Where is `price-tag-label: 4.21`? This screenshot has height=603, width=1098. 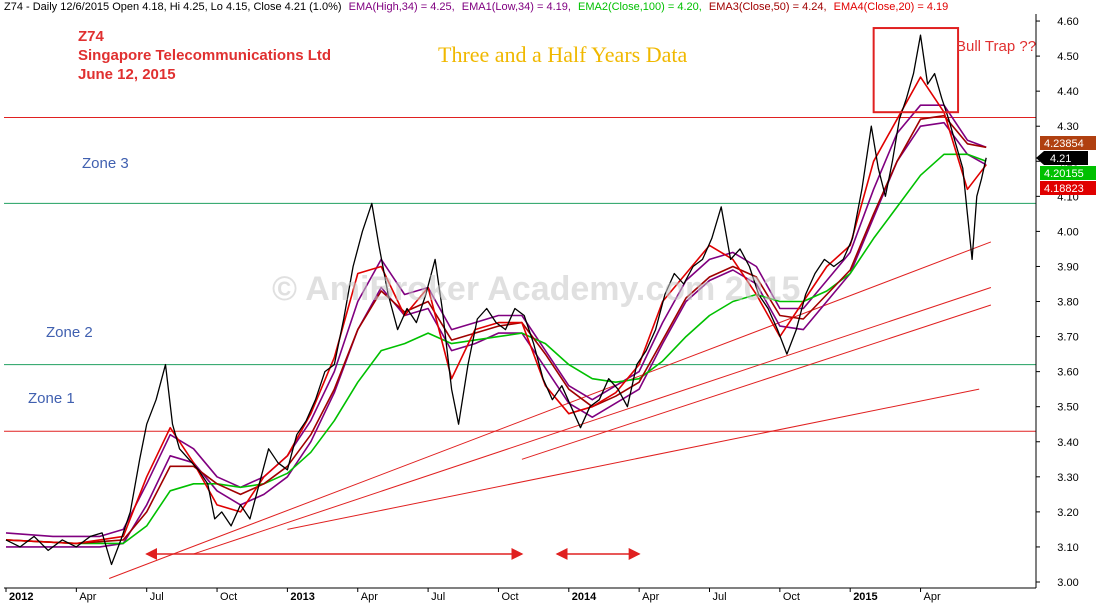 price-tag-label: 4.21 is located at coordinates (1060, 159).